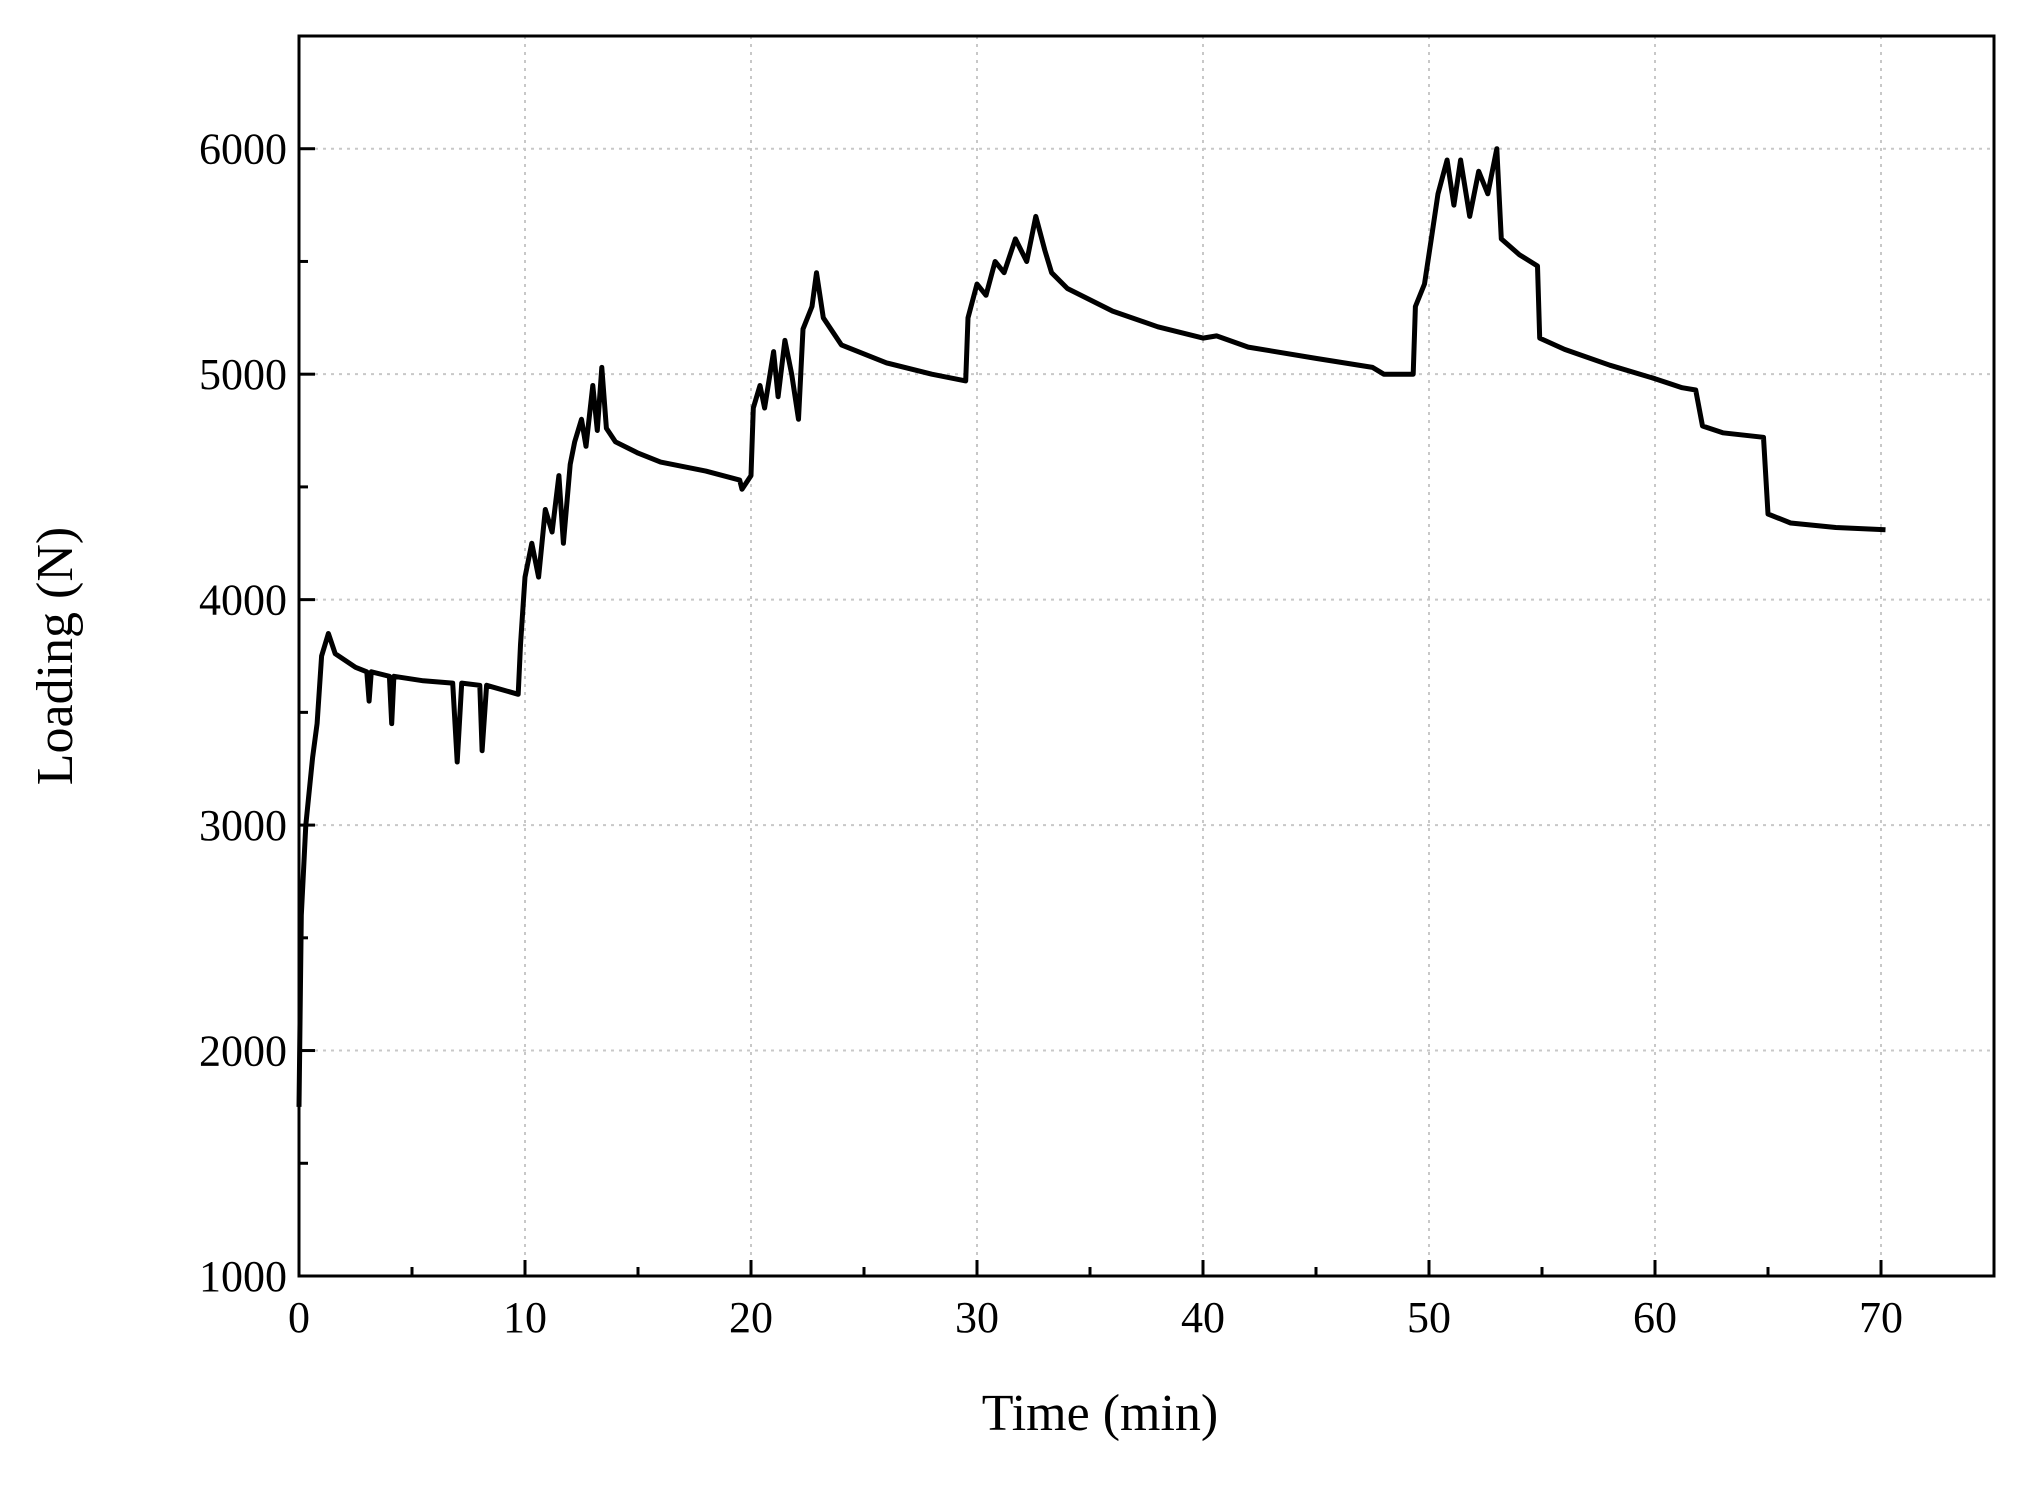  Describe the element at coordinates (55, 656) in the screenshot. I see `y-axis-title: Loading (N)` at that location.